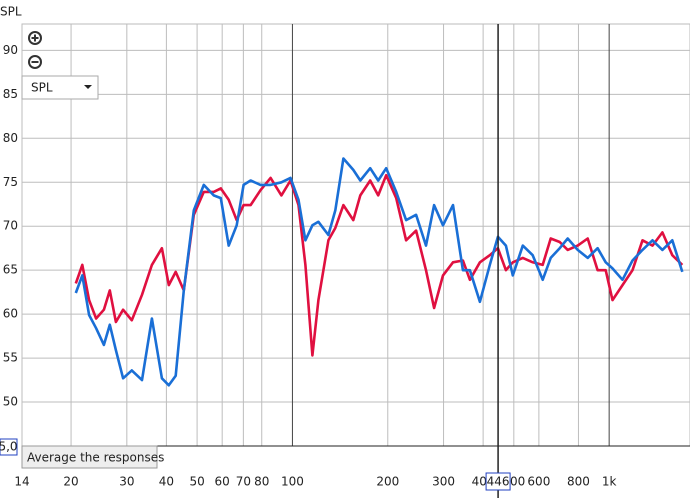  What do you see at coordinates (11, 12) in the screenshot?
I see `y-axis-label: SPL` at bounding box center [11, 12].